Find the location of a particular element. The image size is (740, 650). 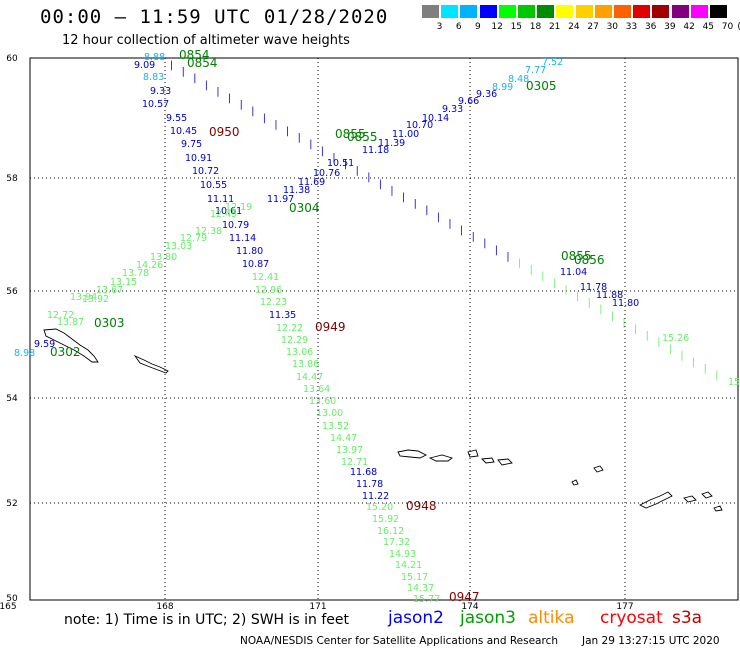

wave-height-label: 12.45 is located at coordinates (223, 214).